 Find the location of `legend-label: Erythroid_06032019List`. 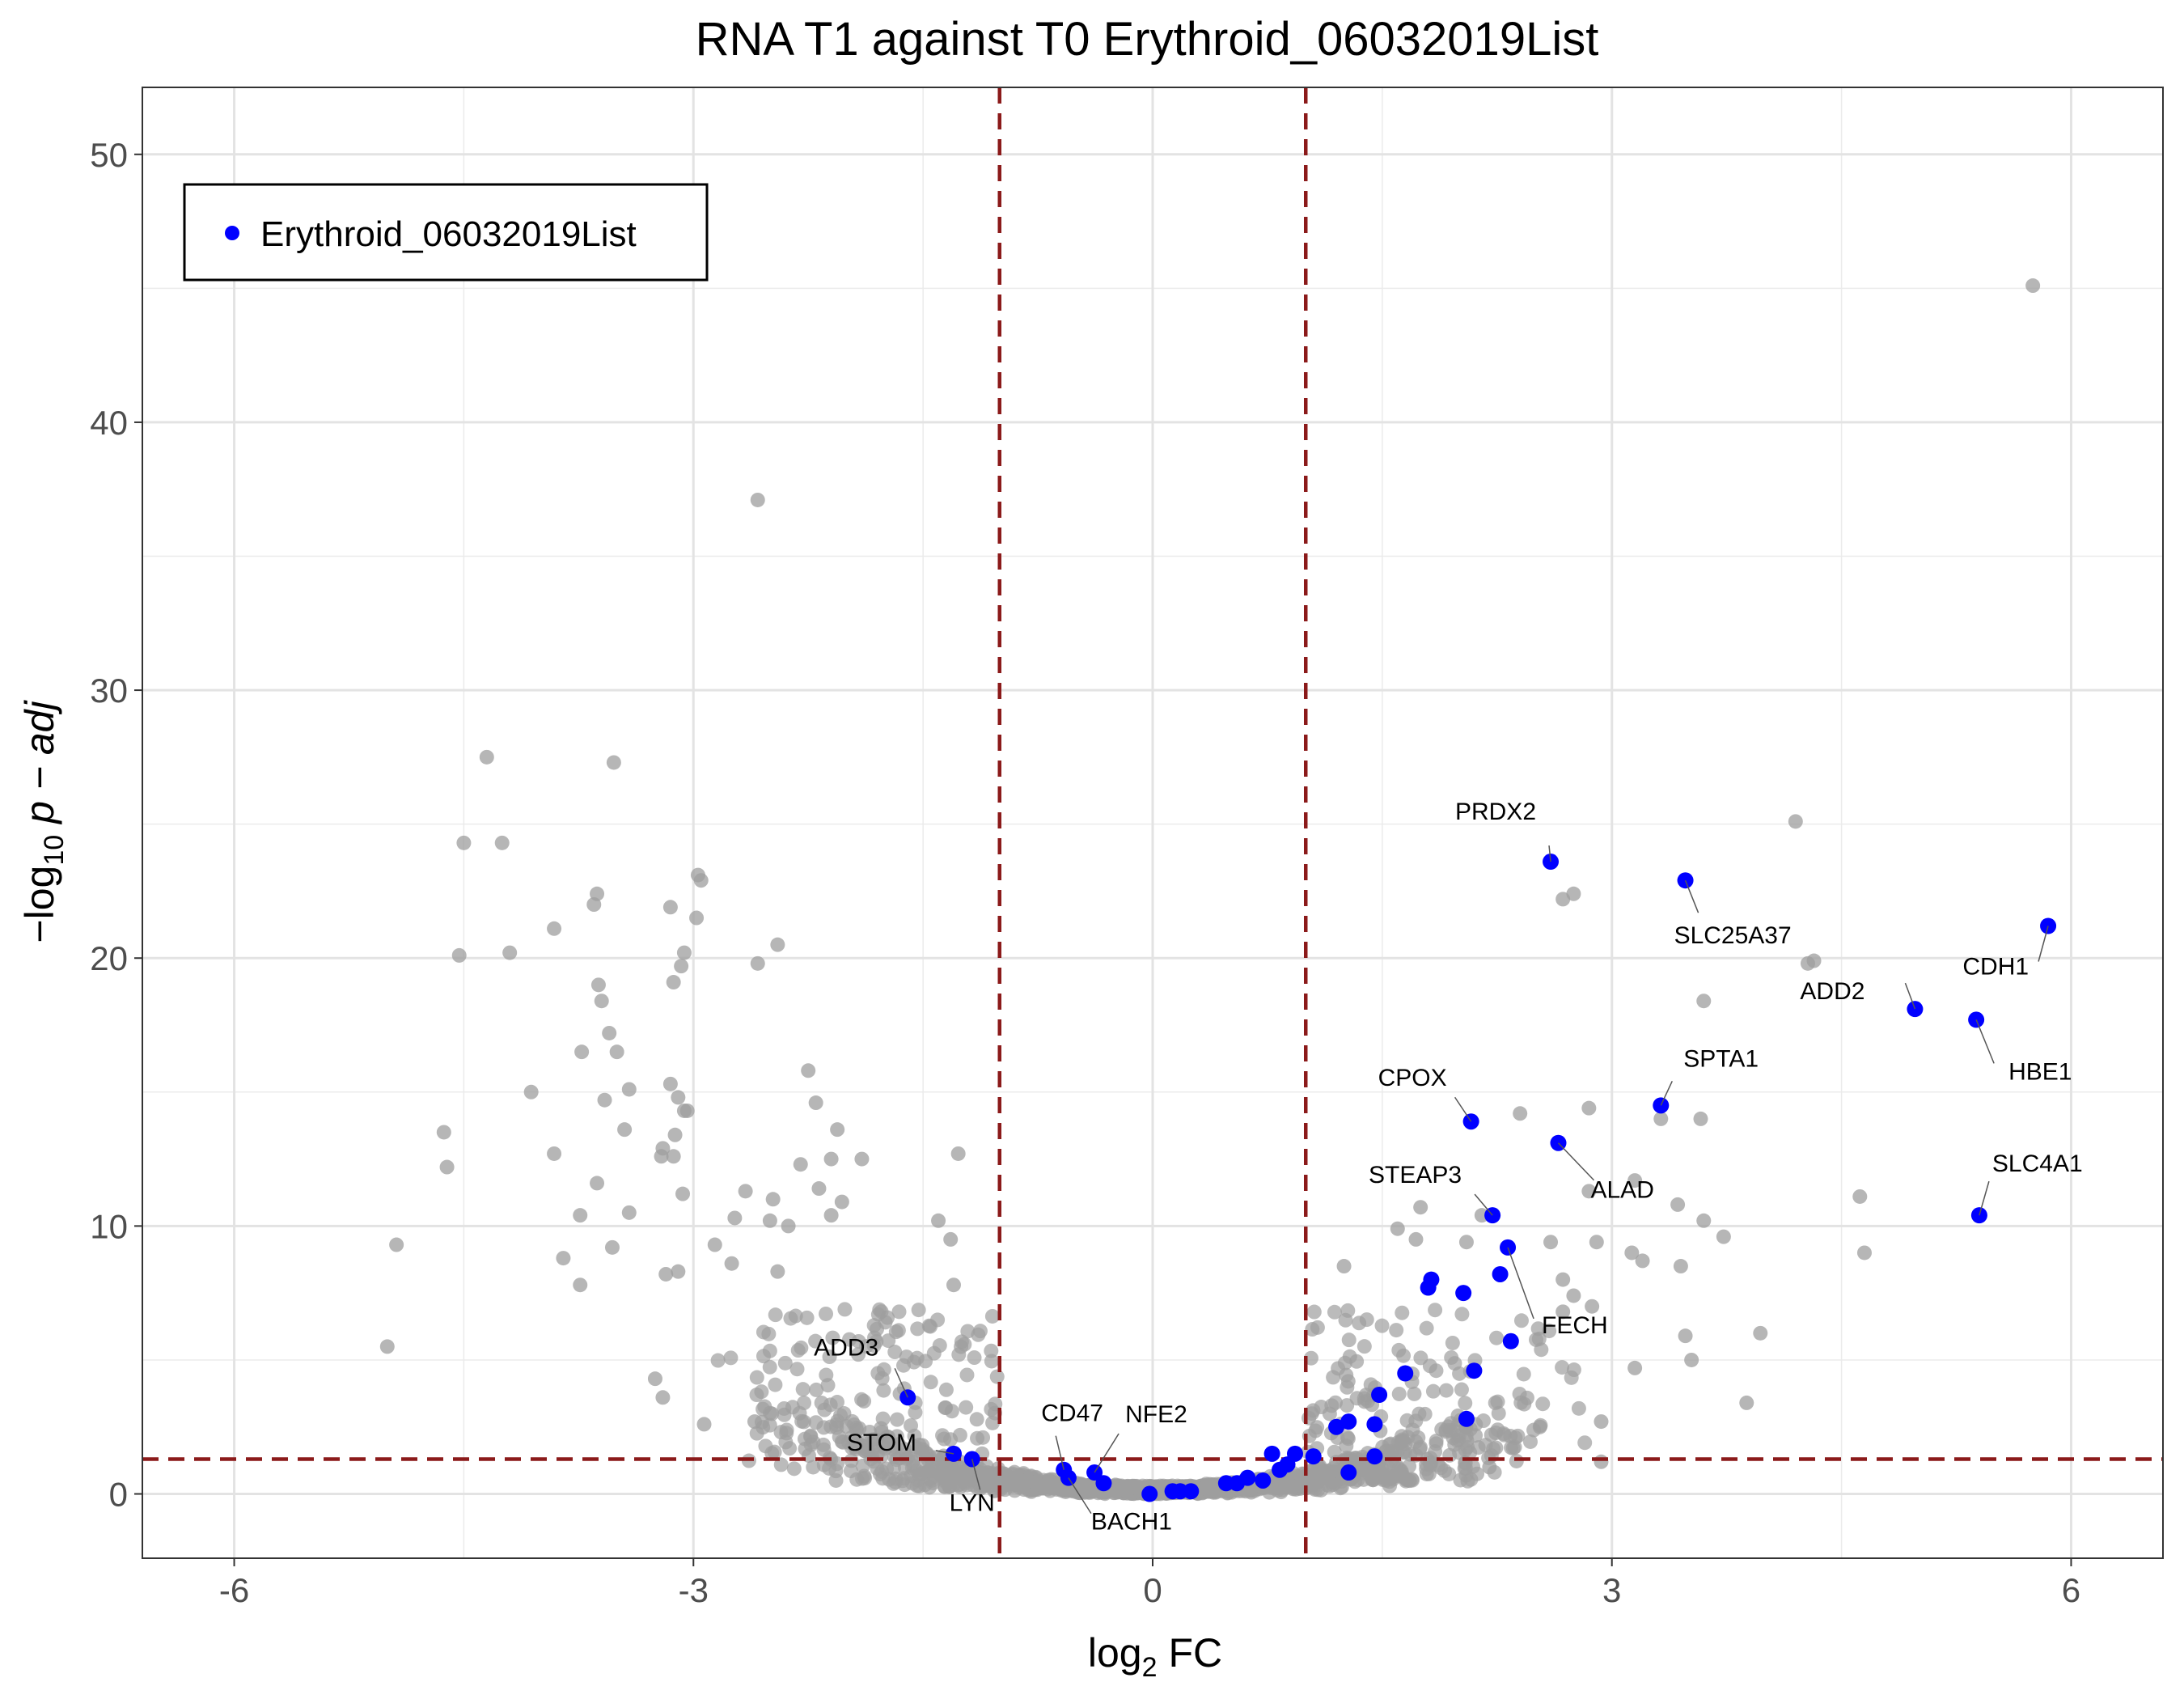

legend-label: Erythroid_06032019List is located at coordinates (449, 234).